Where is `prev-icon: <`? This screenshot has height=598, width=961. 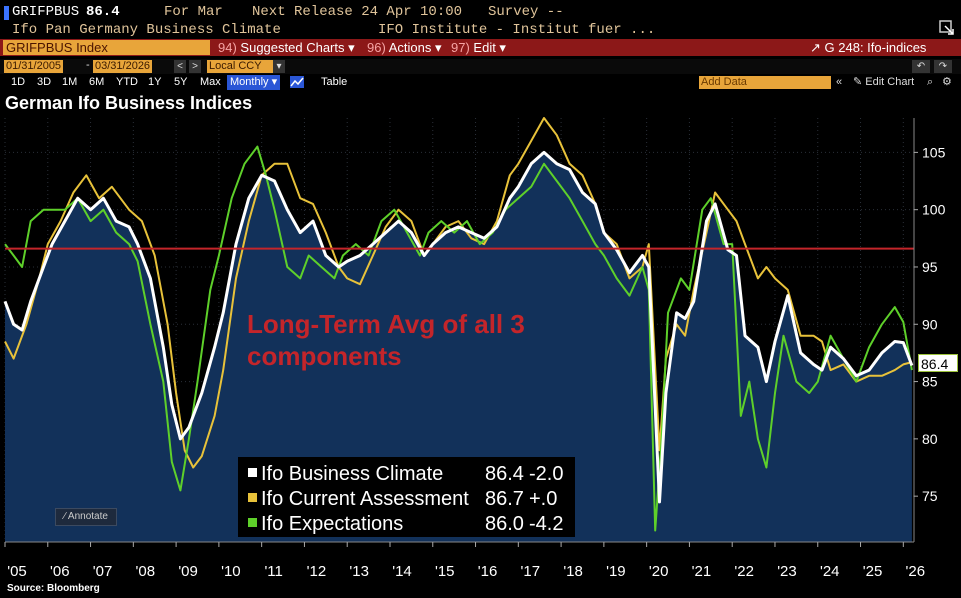 prev-icon: < is located at coordinates (180, 66).